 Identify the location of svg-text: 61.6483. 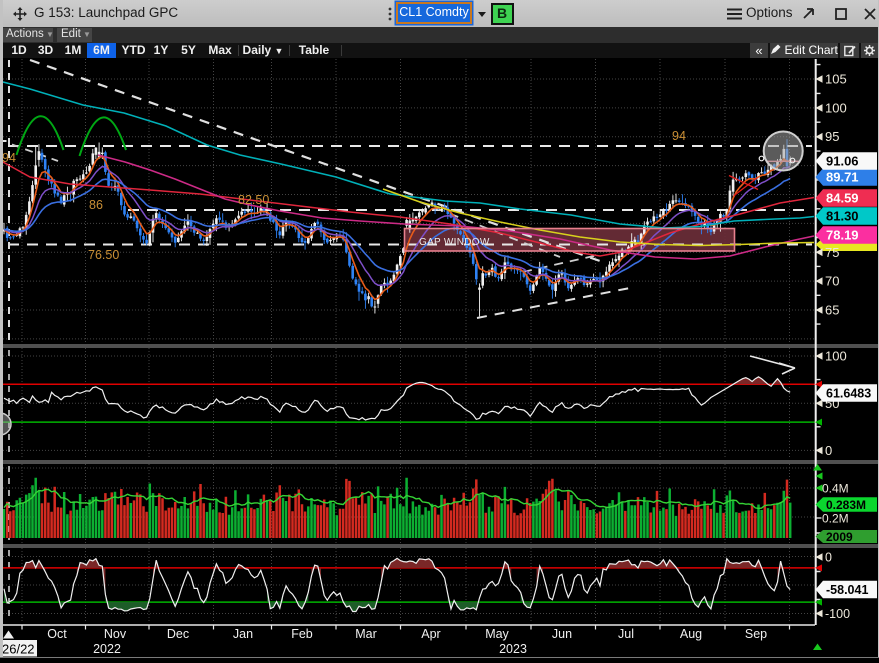
(848, 394).